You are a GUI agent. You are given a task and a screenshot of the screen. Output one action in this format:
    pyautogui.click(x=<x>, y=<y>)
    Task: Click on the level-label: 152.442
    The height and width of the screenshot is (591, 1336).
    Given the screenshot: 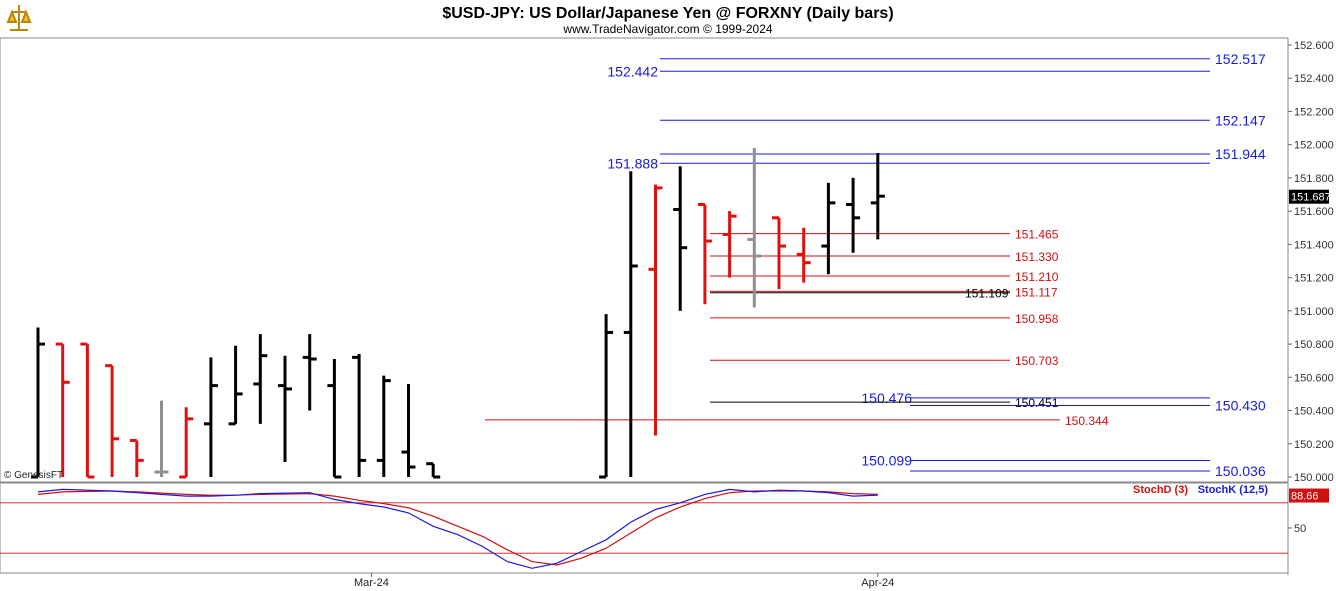 What is the action you would take?
    pyautogui.click(x=632, y=71)
    